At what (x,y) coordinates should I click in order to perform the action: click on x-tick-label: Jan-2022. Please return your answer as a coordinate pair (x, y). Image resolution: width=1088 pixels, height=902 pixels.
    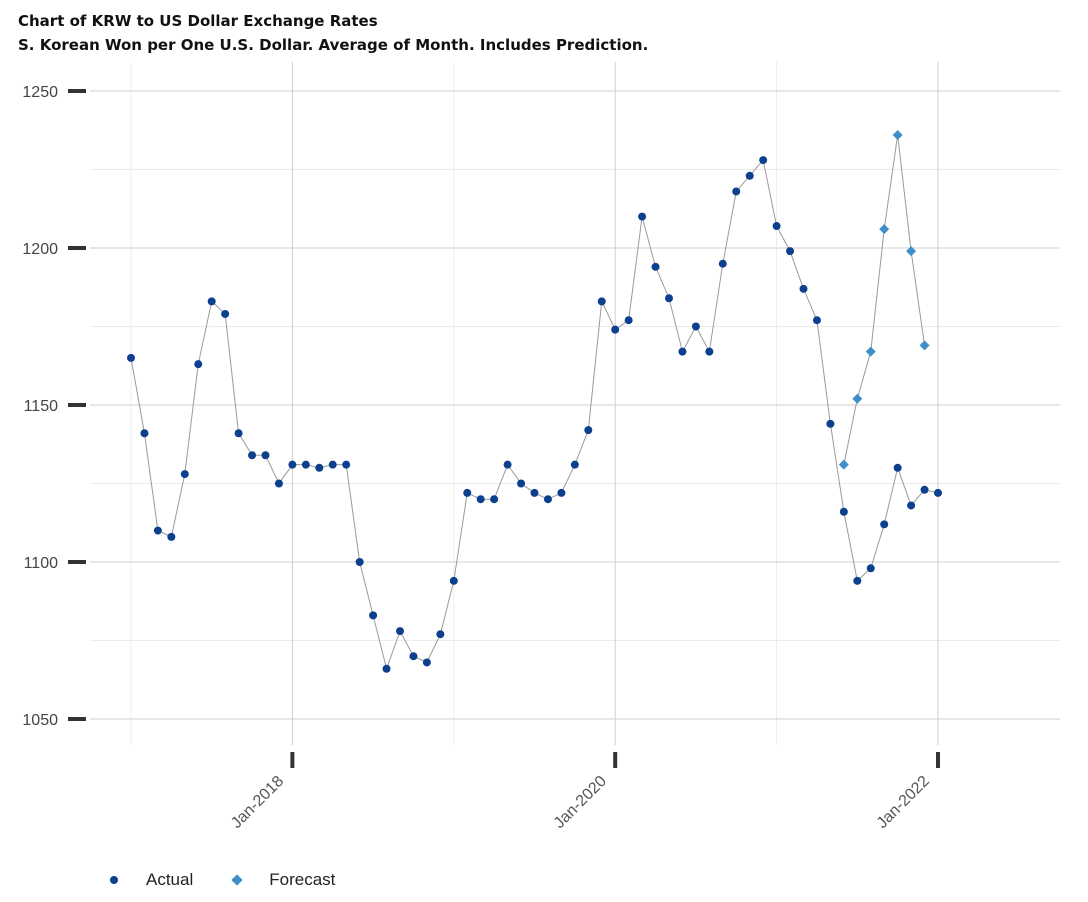
    Looking at the image, I should click on (903, 802).